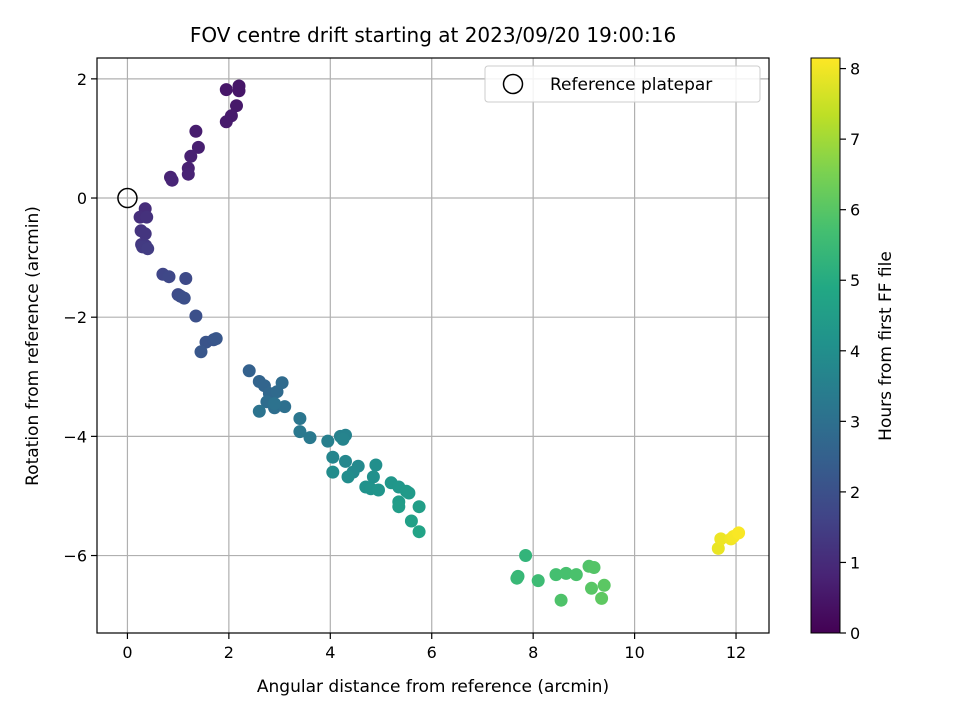  What do you see at coordinates (855, 280) in the screenshot?
I see `colorbar-tick-label: 5` at bounding box center [855, 280].